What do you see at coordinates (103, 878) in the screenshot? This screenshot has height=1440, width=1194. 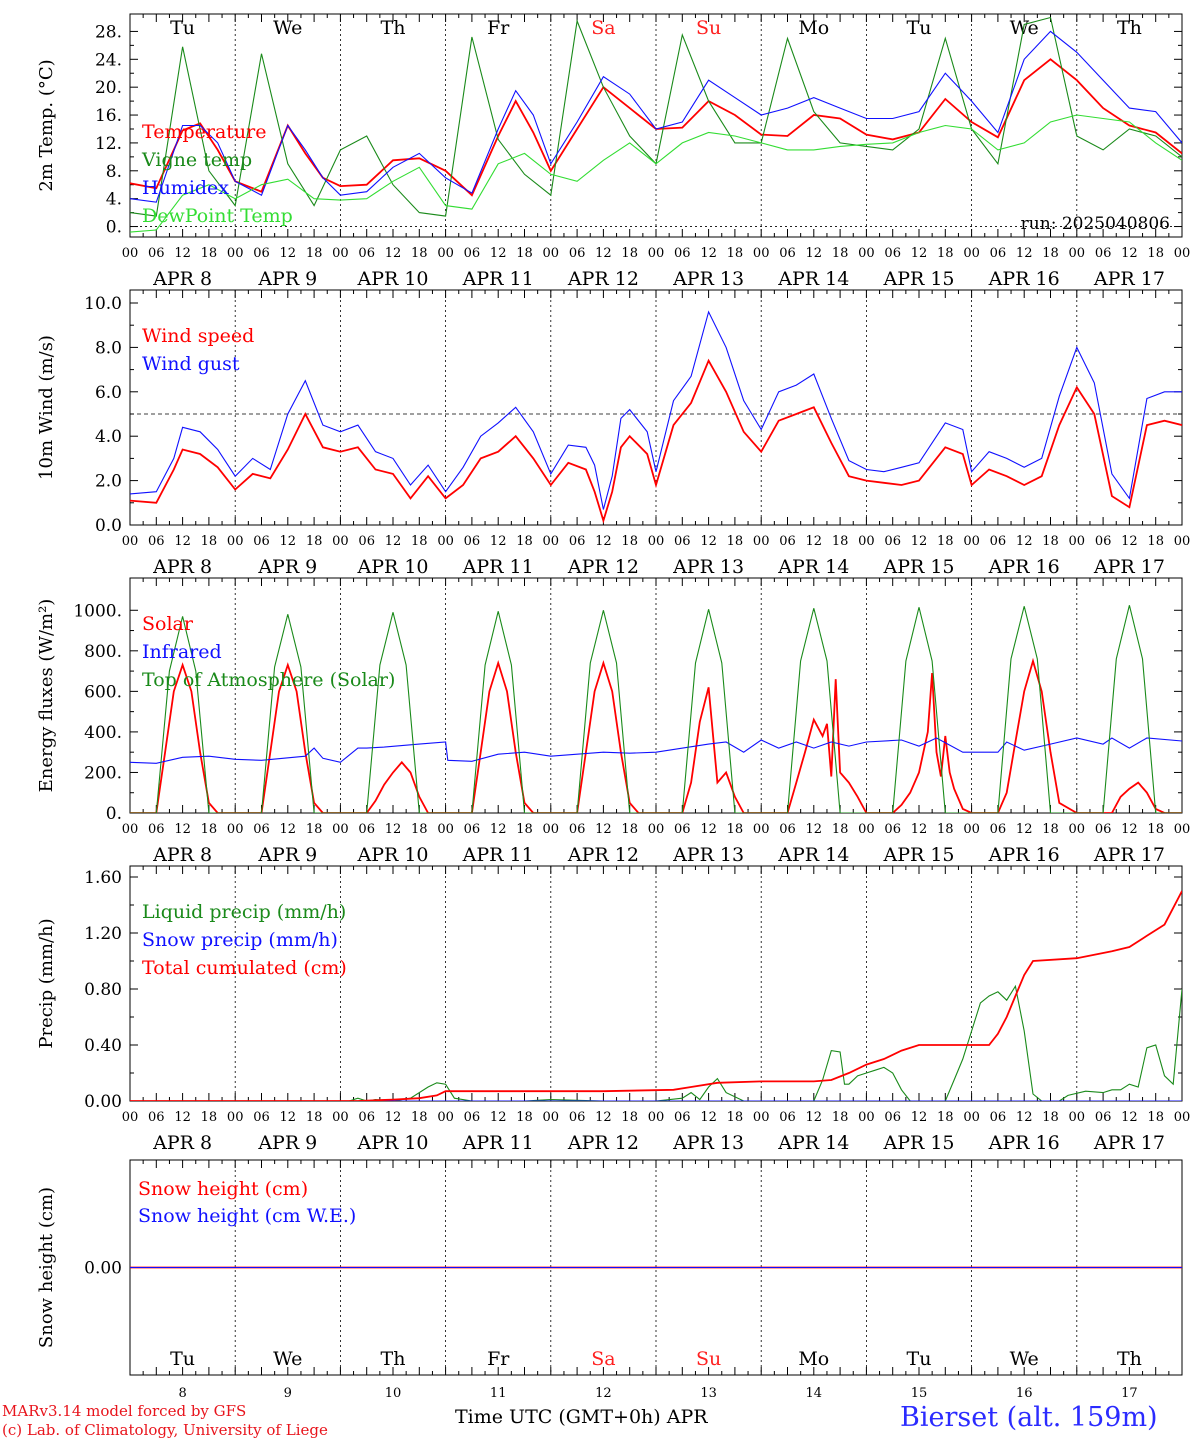 I see `y-tick-label: 1.60` at bounding box center [103, 878].